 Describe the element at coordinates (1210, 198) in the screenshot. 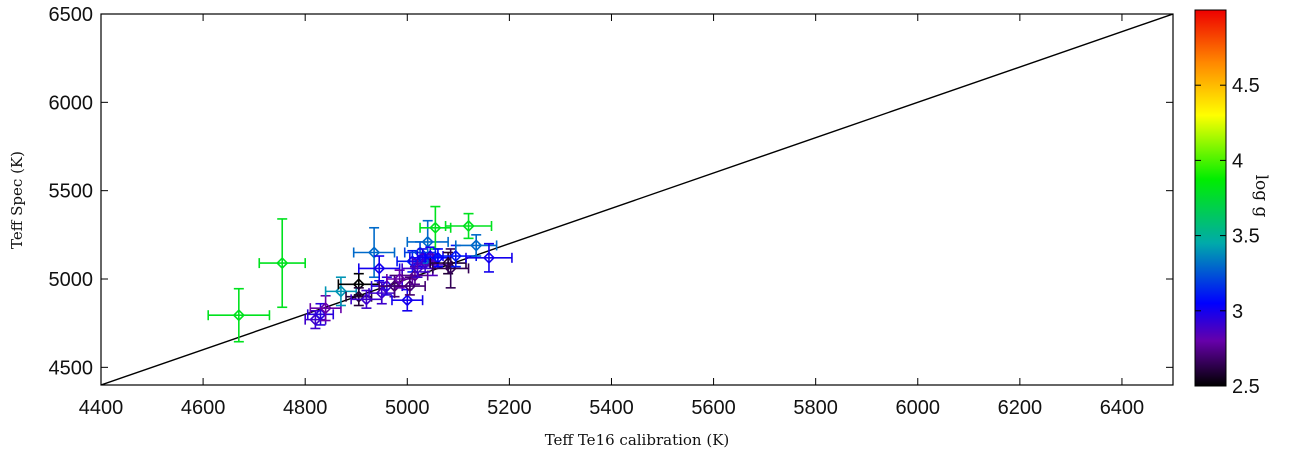

I see `colorbar` at that location.